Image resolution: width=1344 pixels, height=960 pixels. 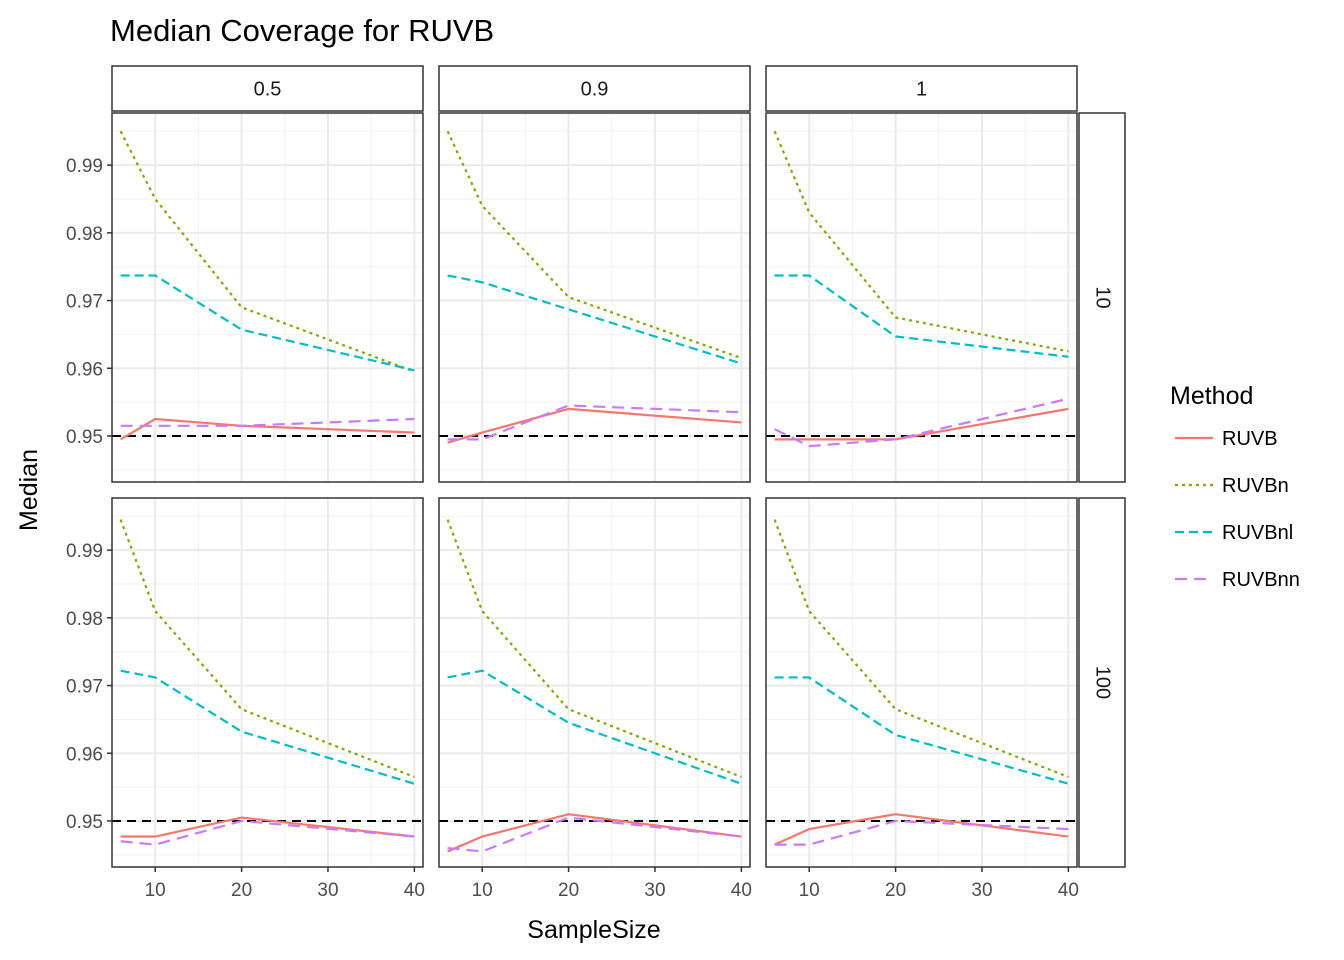 What do you see at coordinates (1255, 486) in the screenshot?
I see `legend-label: RUVBn` at bounding box center [1255, 486].